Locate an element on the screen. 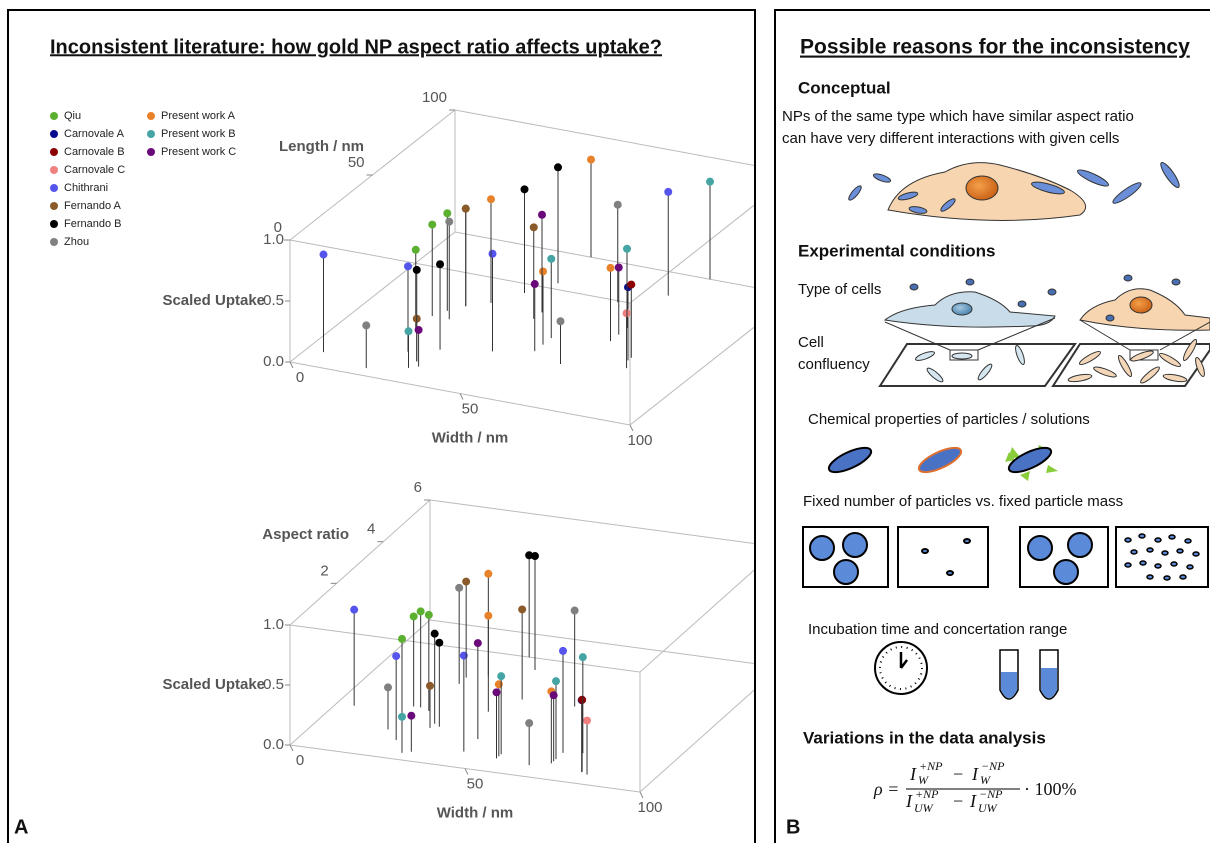 Image resolution: width=1210 pixels, height=843 pixels. y-tick-label: 0 is located at coordinates (278, 227).